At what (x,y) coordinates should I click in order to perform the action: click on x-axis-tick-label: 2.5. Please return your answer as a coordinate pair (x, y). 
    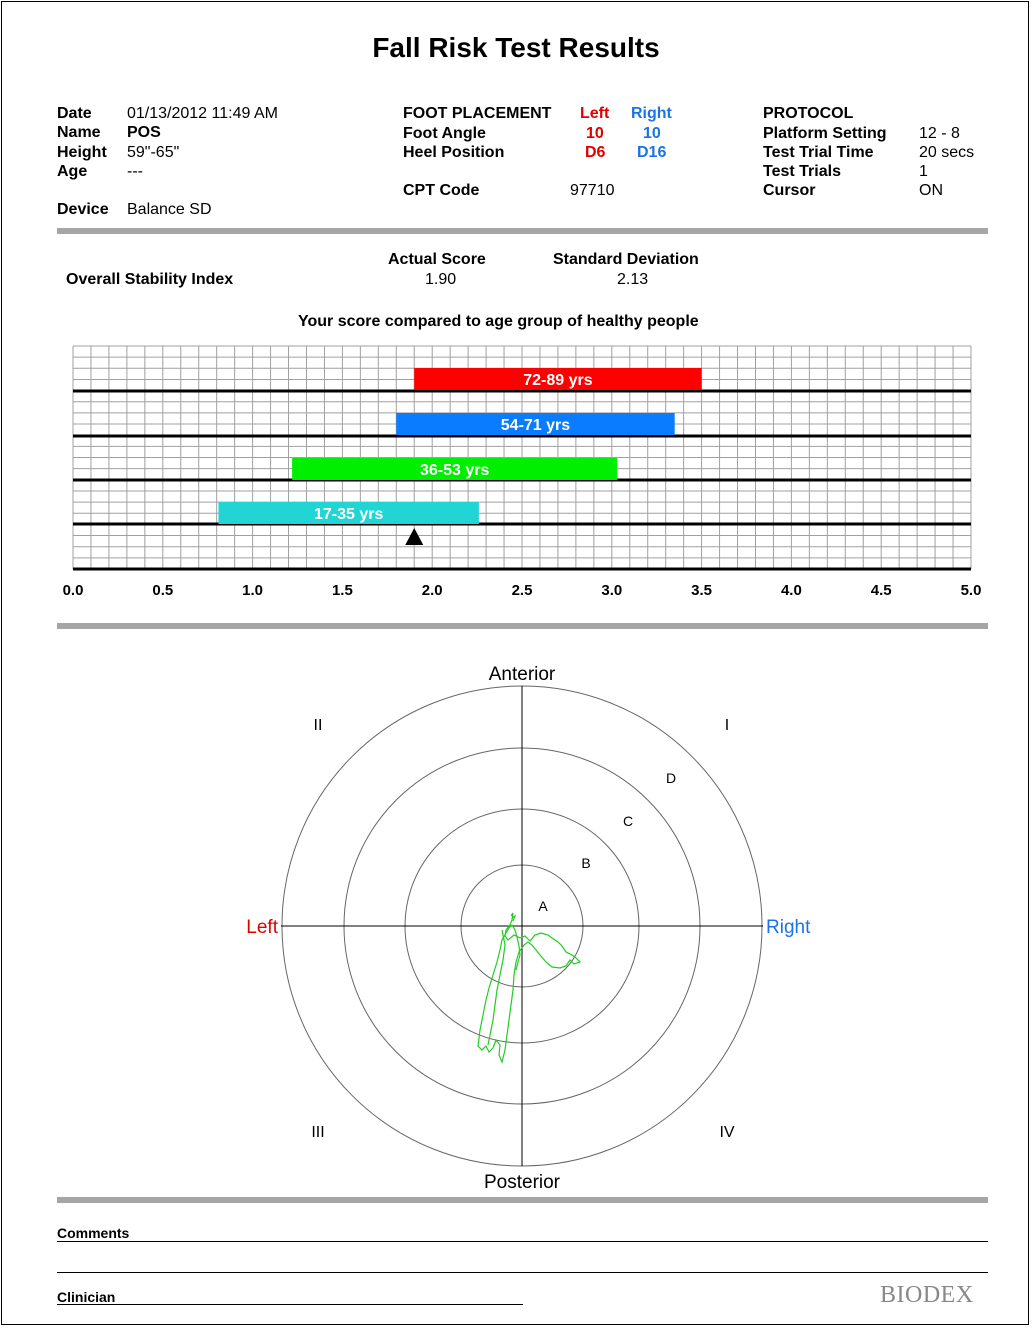
    Looking at the image, I should click on (522, 590).